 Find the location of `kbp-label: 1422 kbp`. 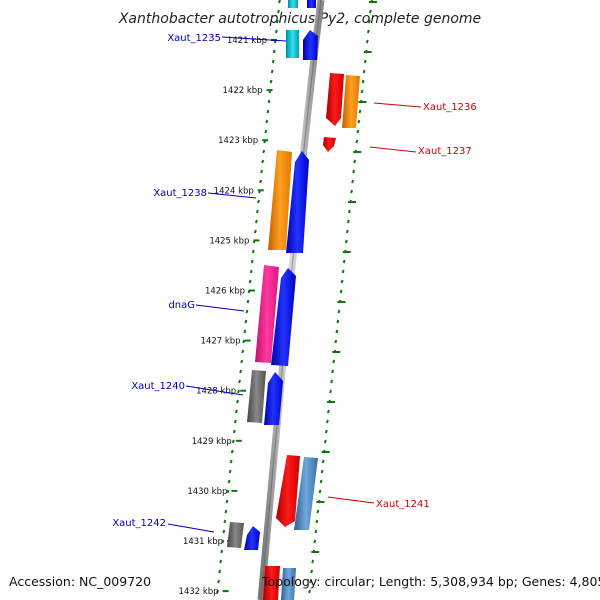

kbp-label: 1422 kbp is located at coordinates (243, 91).